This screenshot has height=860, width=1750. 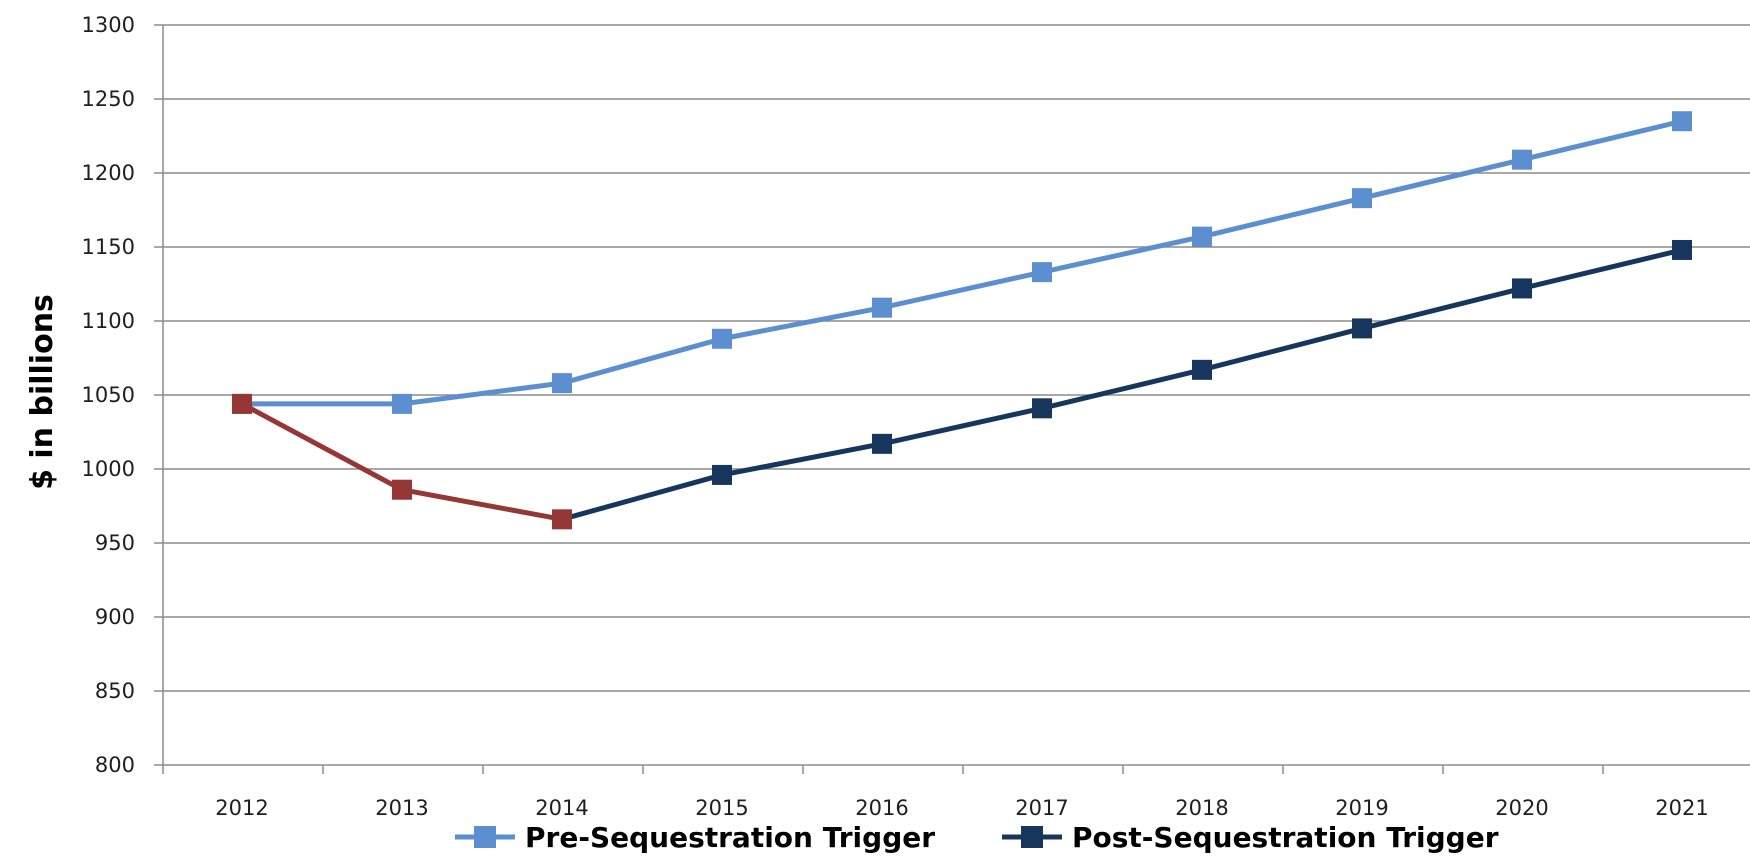 What do you see at coordinates (1522, 288) in the screenshot?
I see `post-sequestration-trigger-point-2020` at bounding box center [1522, 288].